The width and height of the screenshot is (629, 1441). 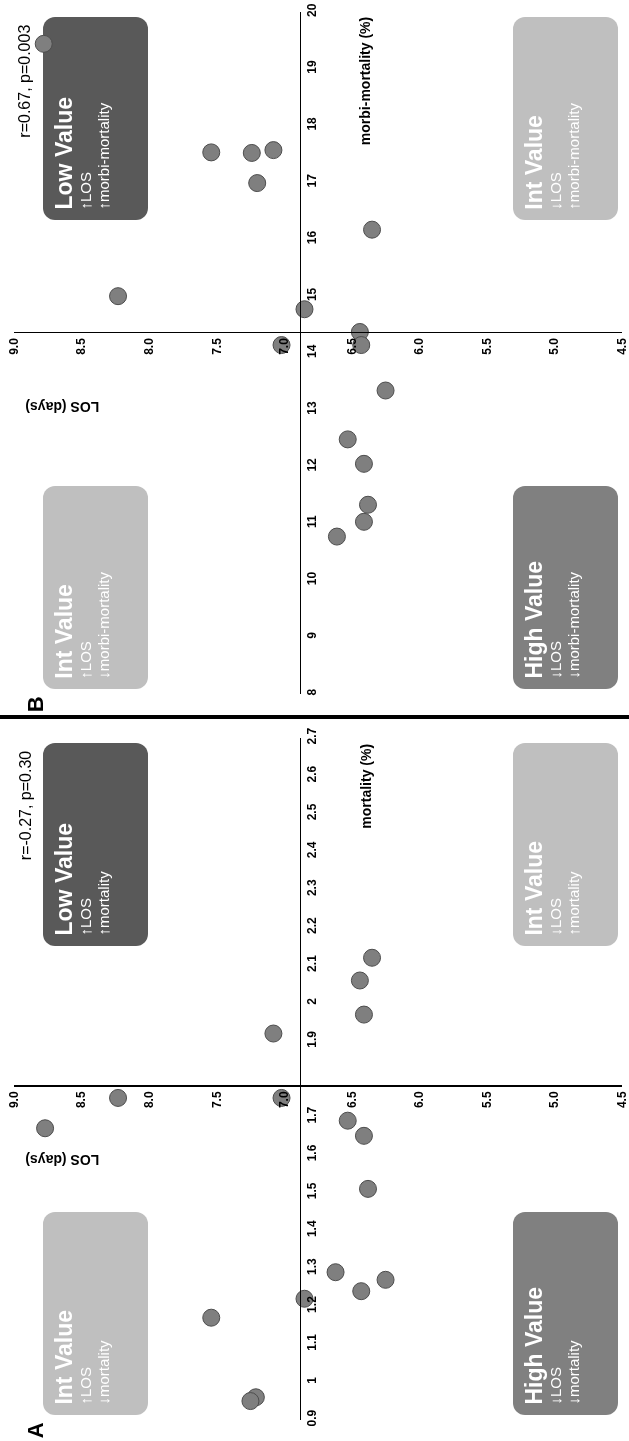 What do you see at coordinates (311, 925) in the screenshot?
I see `y-tick-label: 2.2` at bounding box center [311, 925].